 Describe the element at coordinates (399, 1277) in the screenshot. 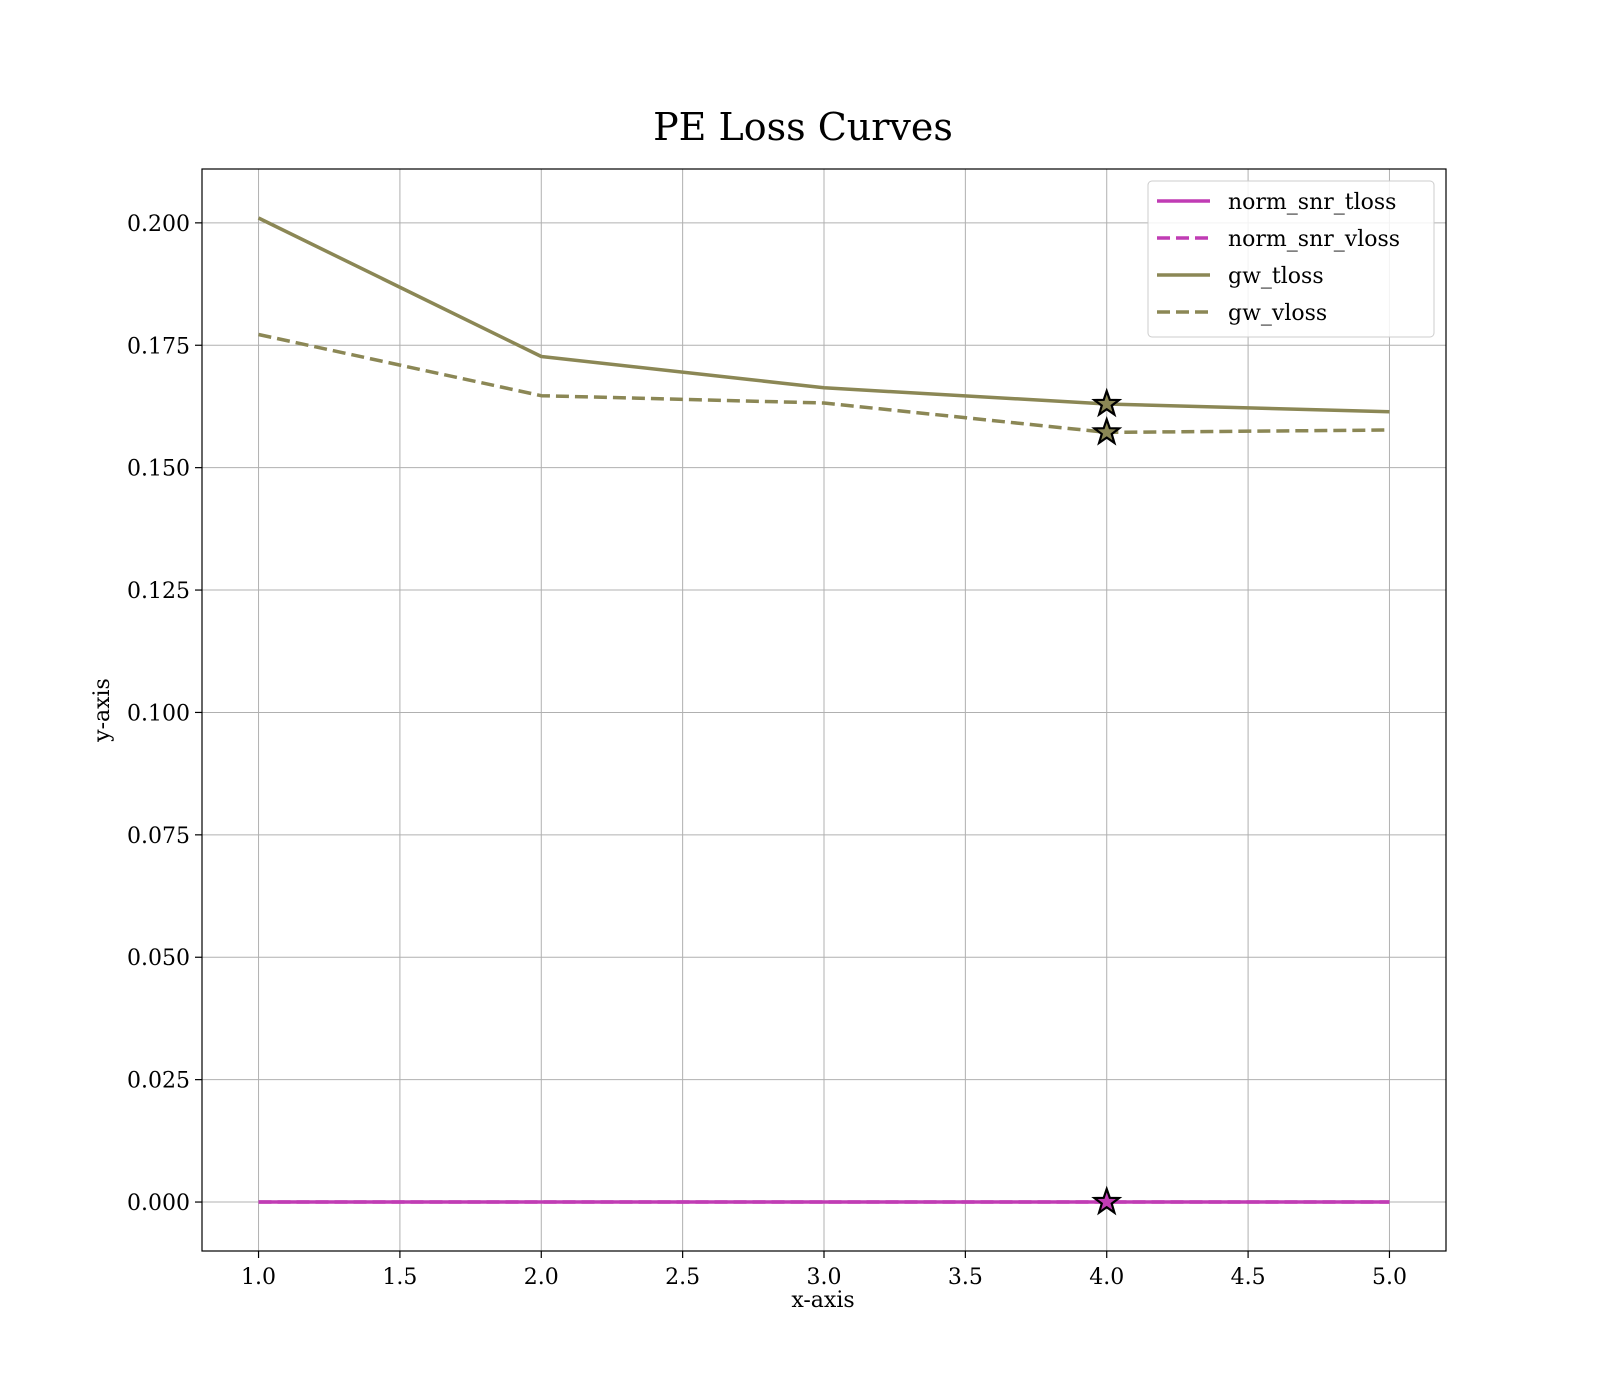

I see `x-tick-label: 1.5` at that location.